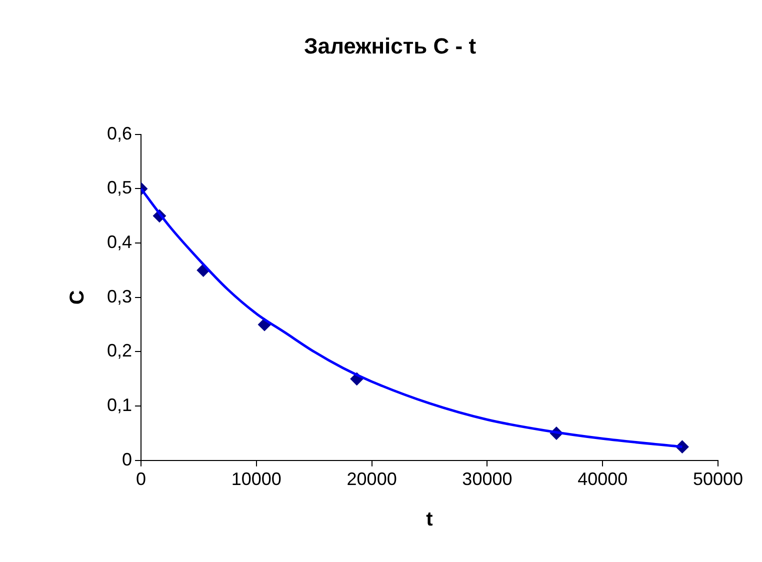 Image resolution: width=762 pixels, height=562 pixels. What do you see at coordinates (141, 479) in the screenshot?
I see `x-tick-label: 0` at bounding box center [141, 479].